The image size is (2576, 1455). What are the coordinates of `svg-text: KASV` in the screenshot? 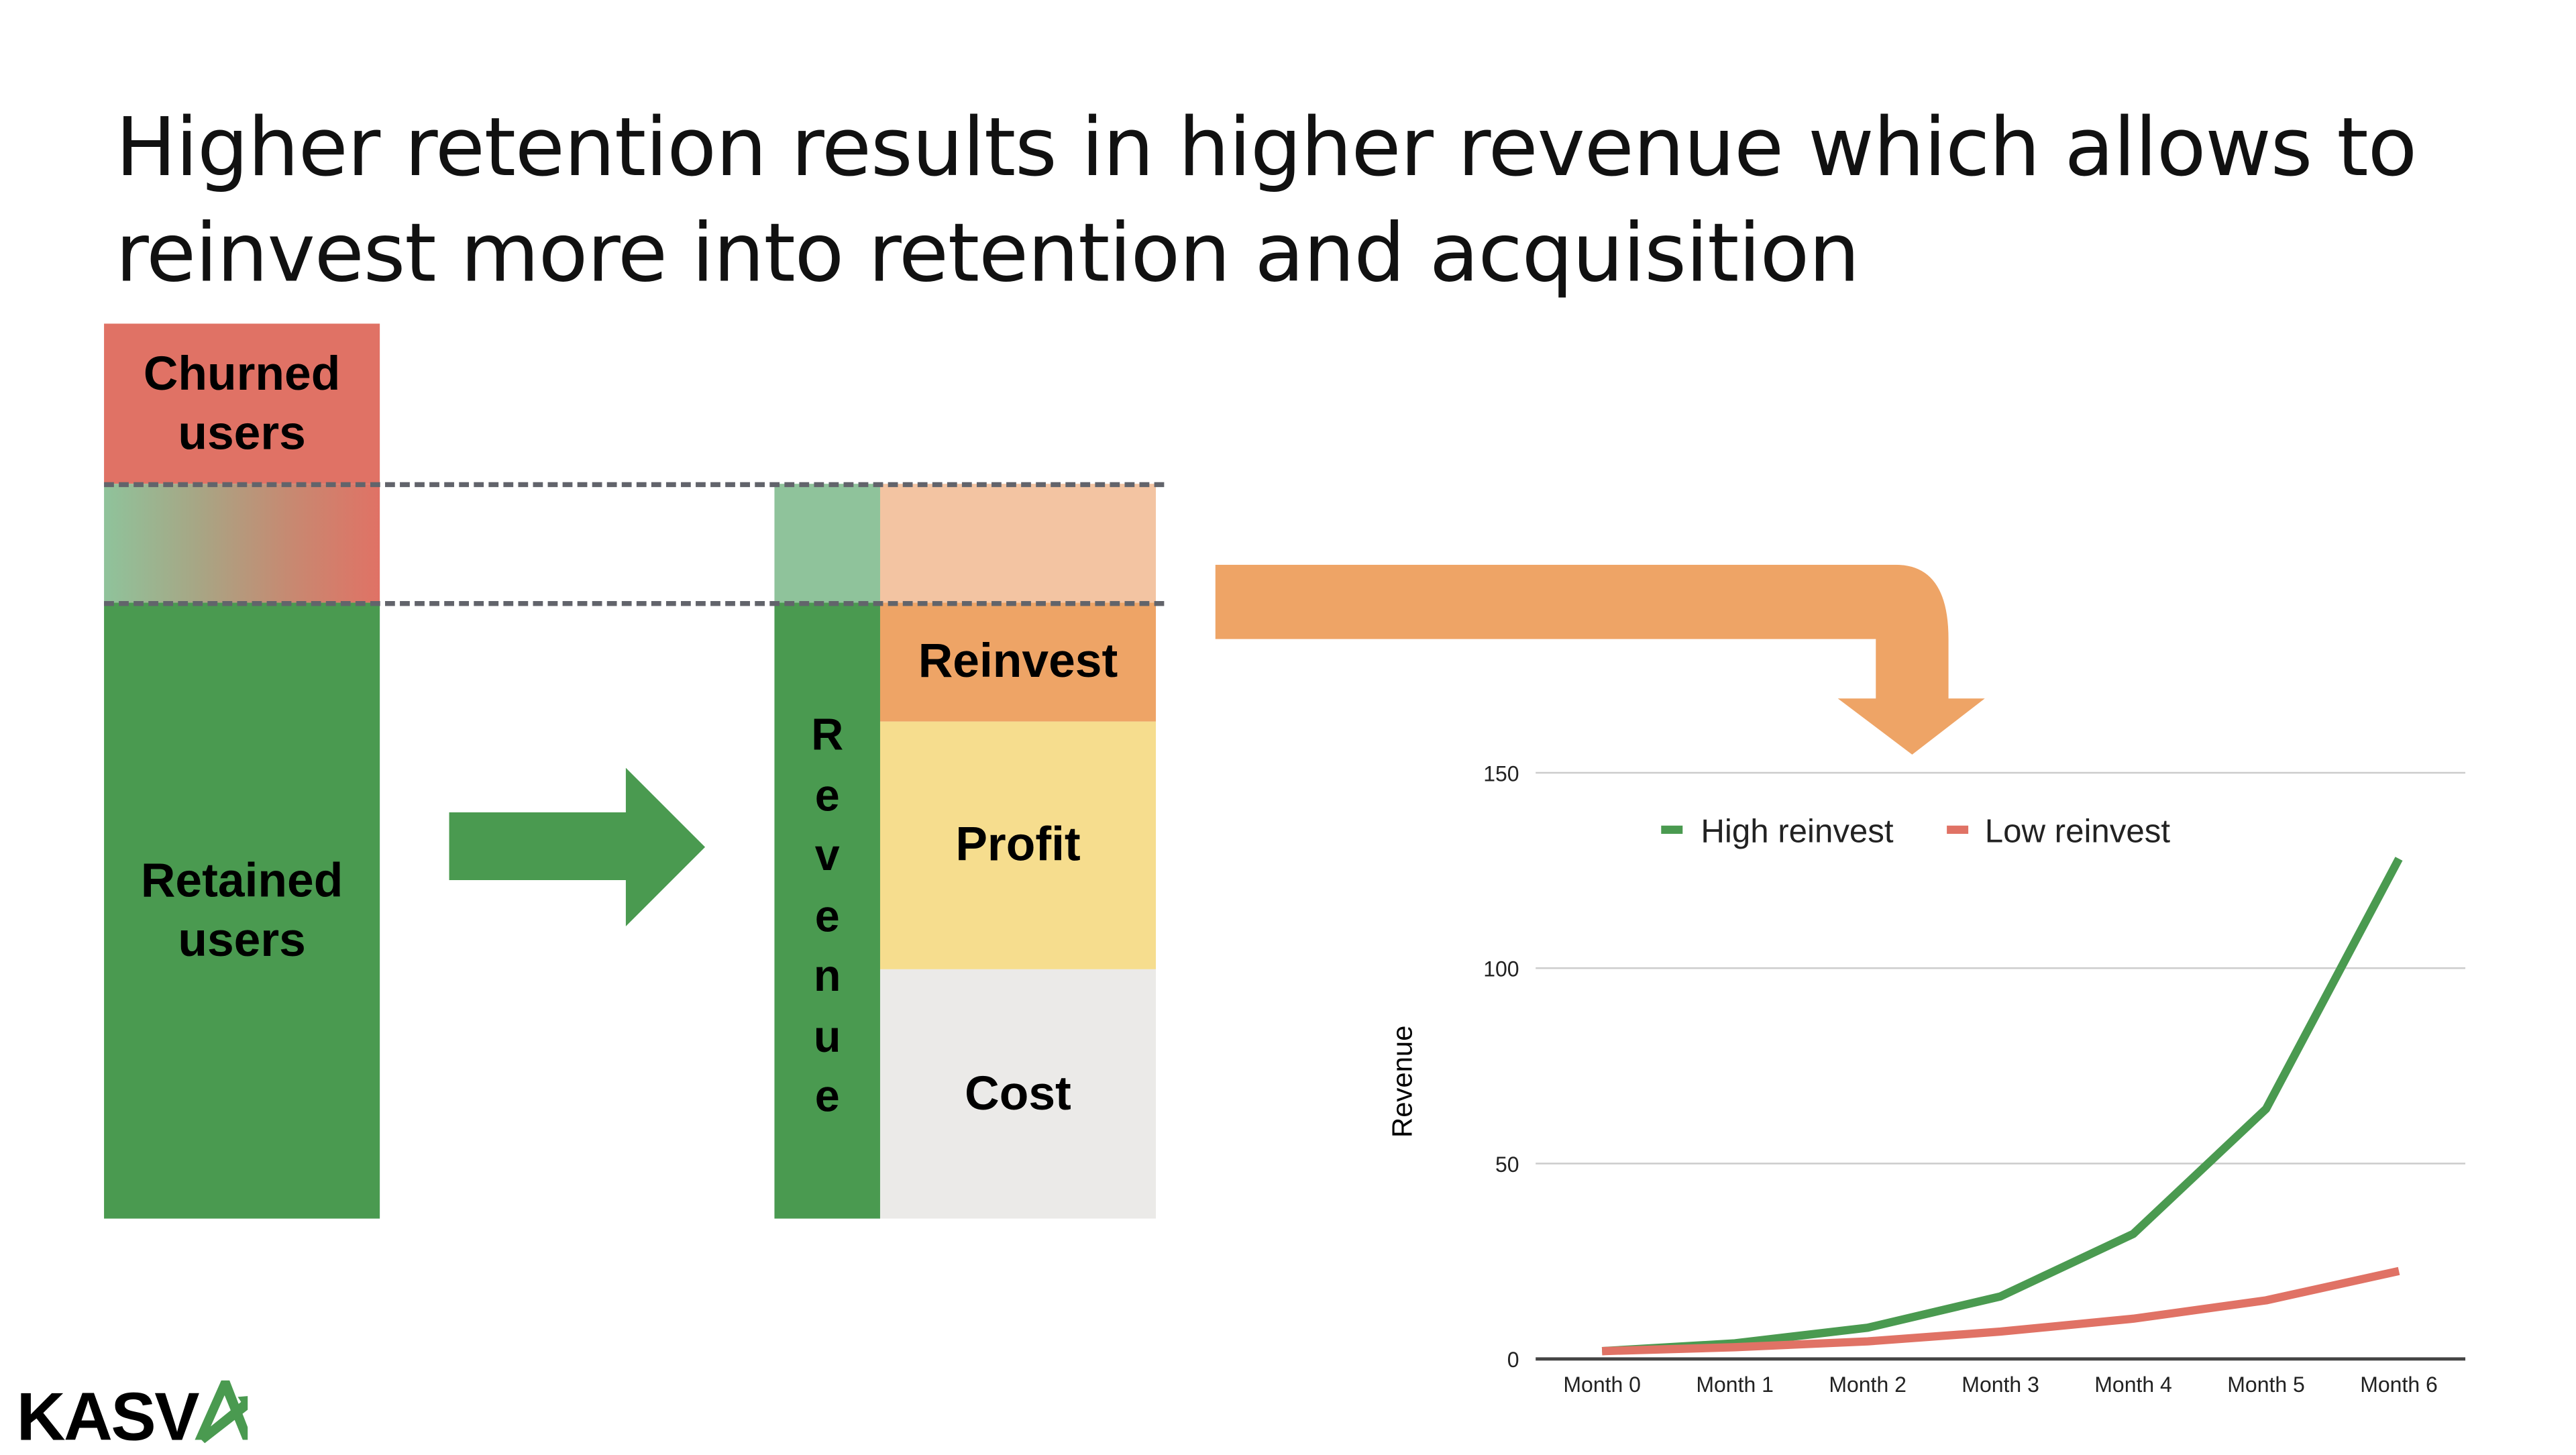 It's located at (108, 1412).